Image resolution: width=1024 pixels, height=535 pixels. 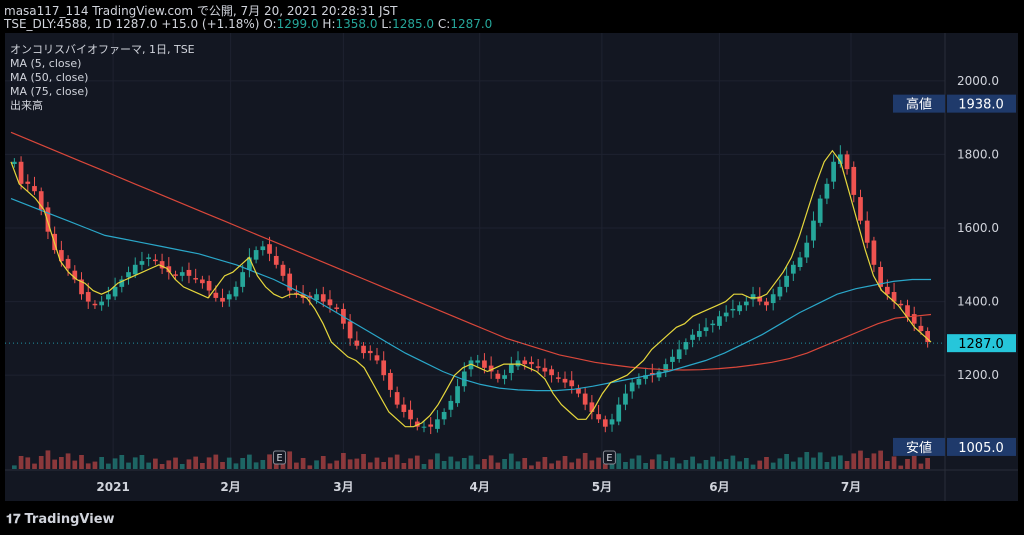 What do you see at coordinates (49, 77) in the screenshot?
I see `legend-ma50: MA (50, close)` at bounding box center [49, 77].